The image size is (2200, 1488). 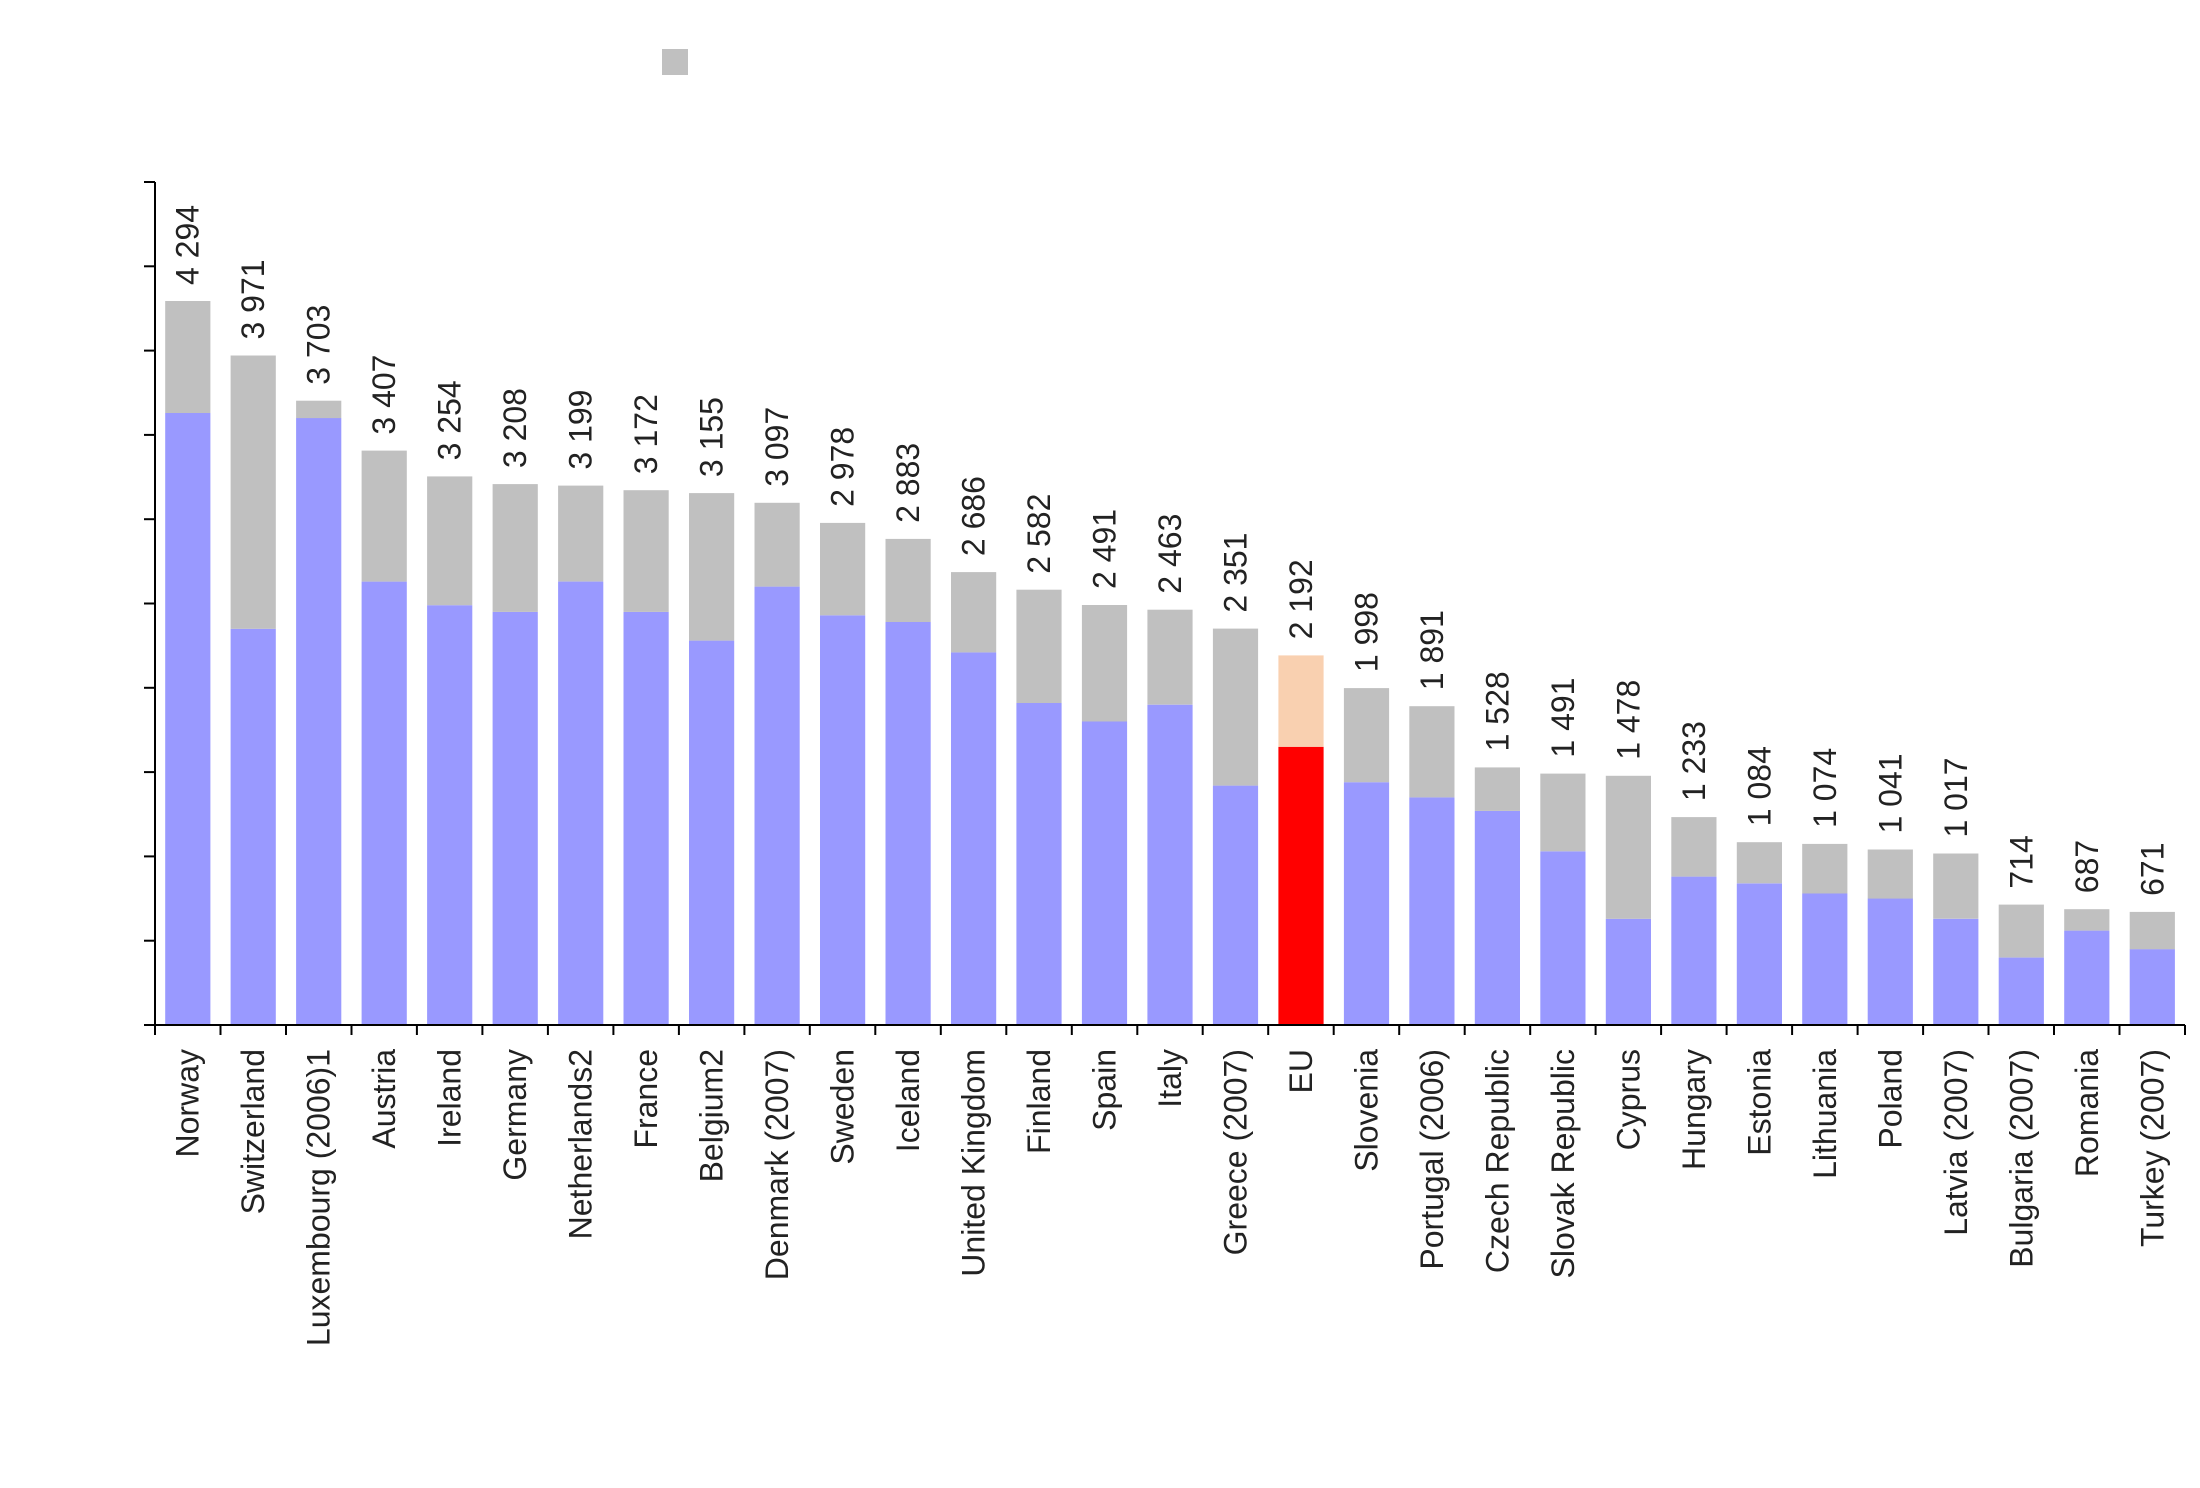 I want to click on x-tick-label-romania: Romania, so click(x=2087, y=1113).